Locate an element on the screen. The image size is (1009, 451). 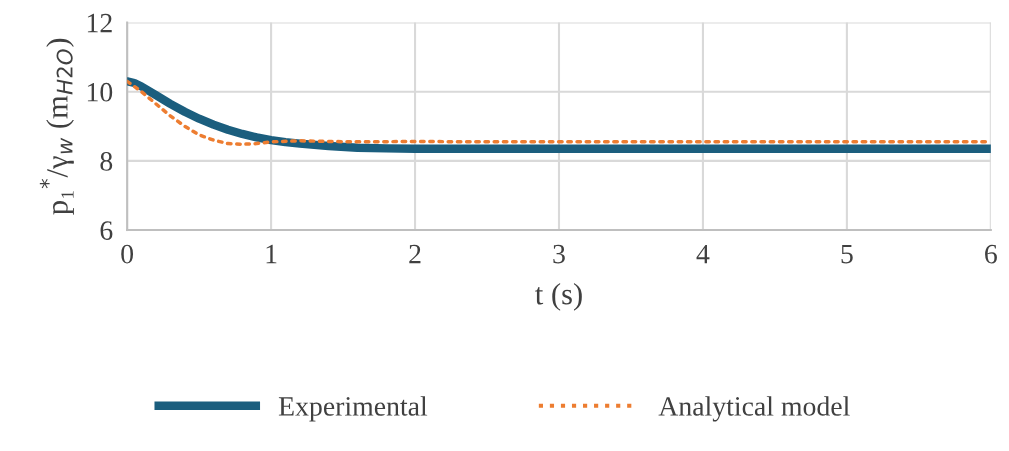
legend-label: Experimental is located at coordinates (353, 409).